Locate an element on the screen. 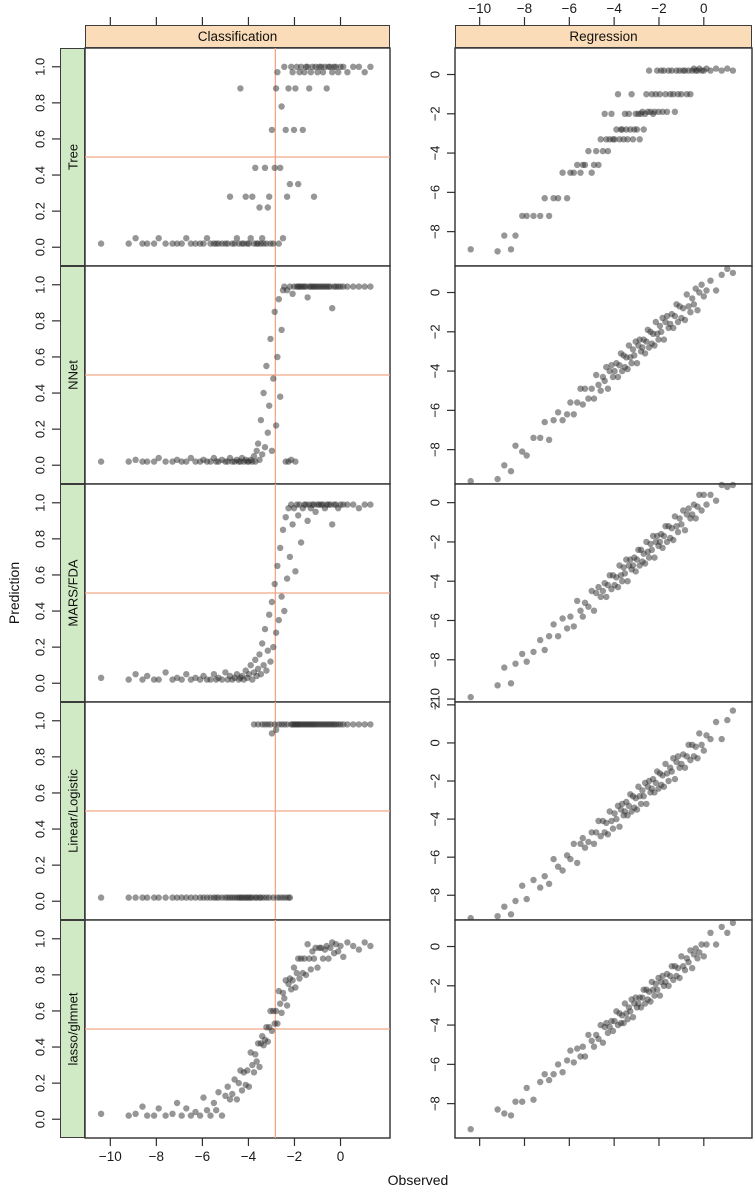  y-tick-label: 1.0 is located at coordinates (39, 285).